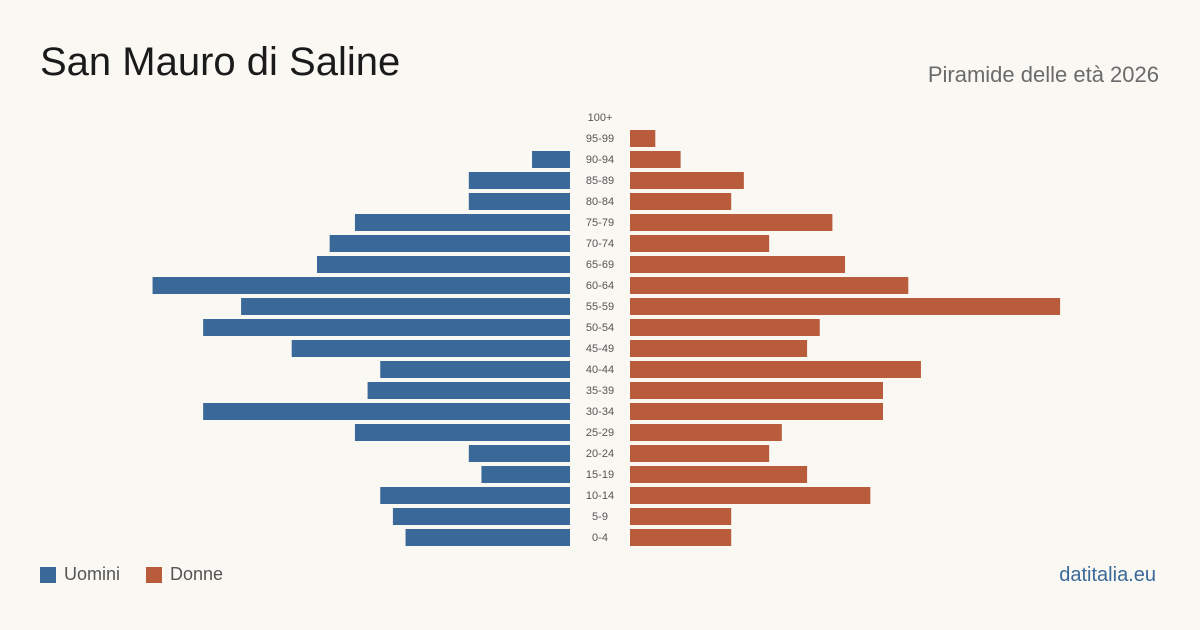  What do you see at coordinates (600, 454) in the screenshot?
I see `age-label-20-24: 20-24` at bounding box center [600, 454].